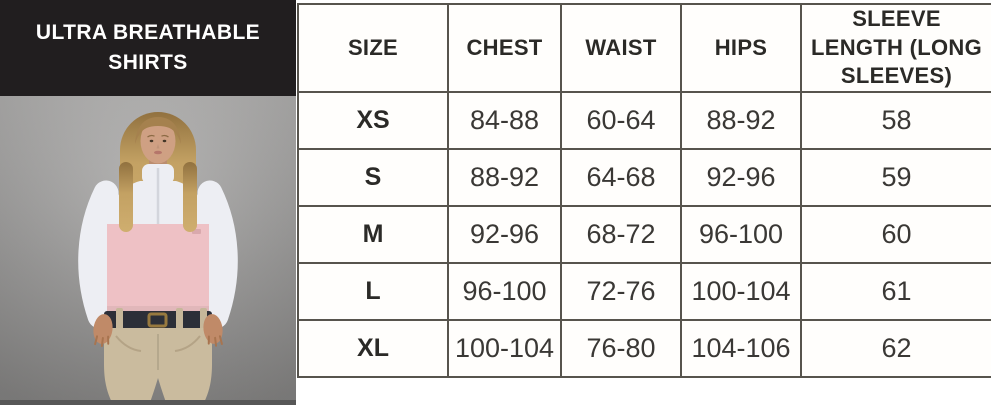  What do you see at coordinates (741, 120) in the screenshot?
I see `cell-hips: 88-92` at bounding box center [741, 120].